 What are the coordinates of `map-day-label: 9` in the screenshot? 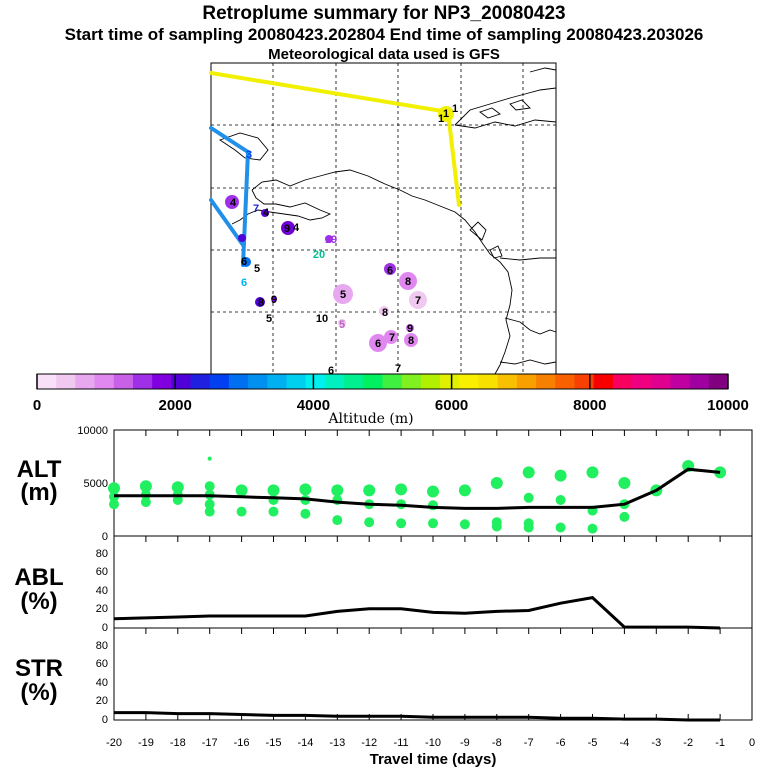 It's located at (274, 300).